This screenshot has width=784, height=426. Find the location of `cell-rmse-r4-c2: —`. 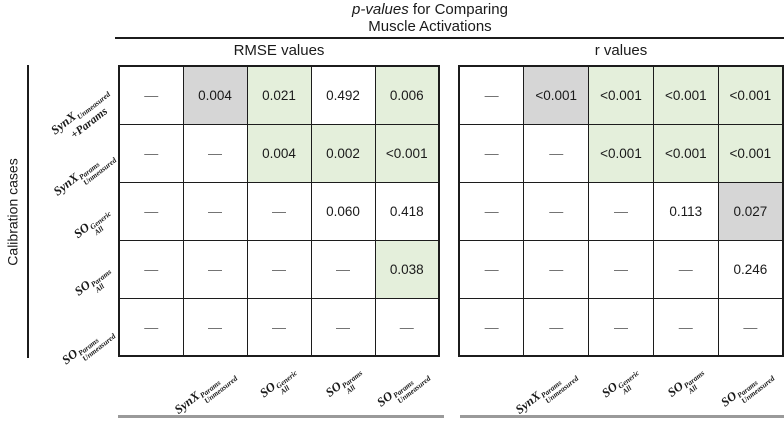

cell-rmse-r4-c2: — is located at coordinates (279, 327).